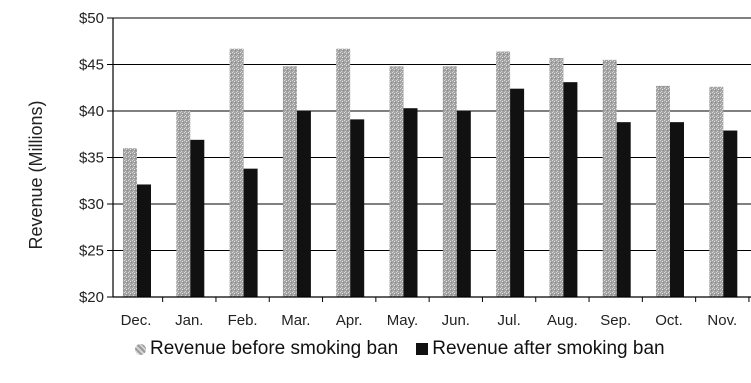 The image size is (751, 383). What do you see at coordinates (91, 111) in the screenshot?
I see `y-tick-label: $40` at bounding box center [91, 111].